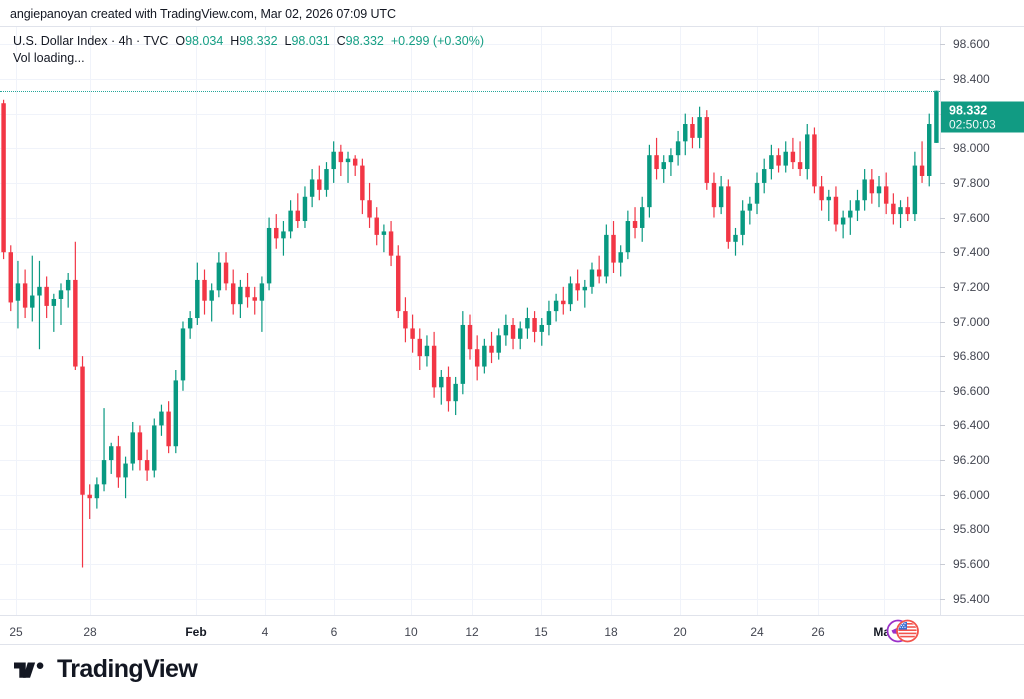  I want to click on bar-countdown-timer: 02:50:03, so click(972, 124).